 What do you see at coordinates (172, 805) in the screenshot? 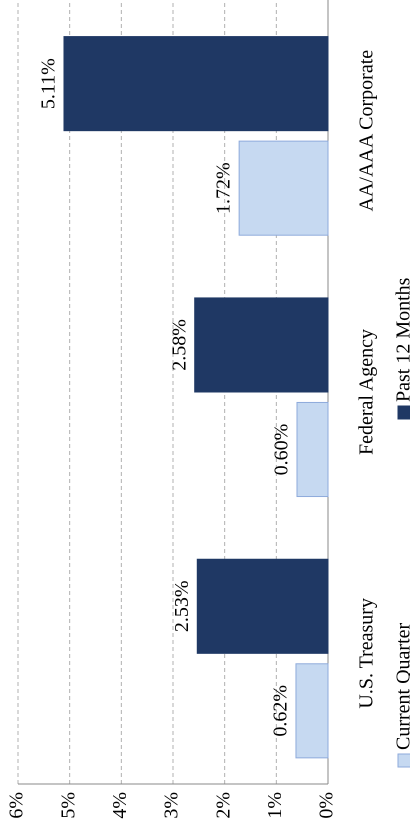
I see `y-tick-label: 3%` at bounding box center [172, 805].